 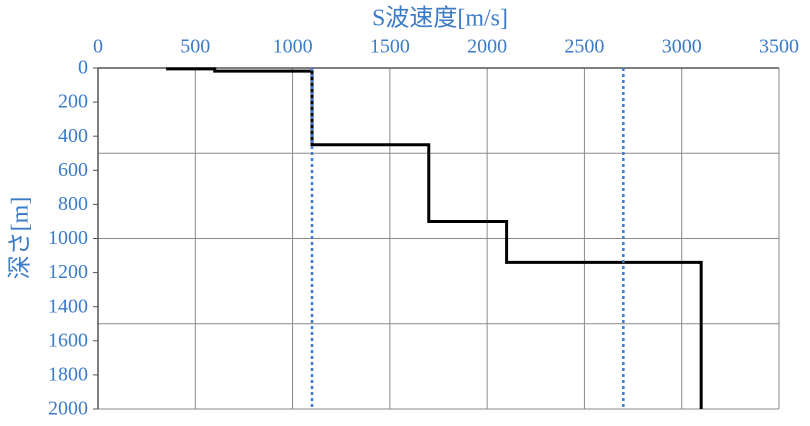 What do you see at coordinates (73, 102) in the screenshot?
I see `y-tick-label: 200` at bounding box center [73, 102].